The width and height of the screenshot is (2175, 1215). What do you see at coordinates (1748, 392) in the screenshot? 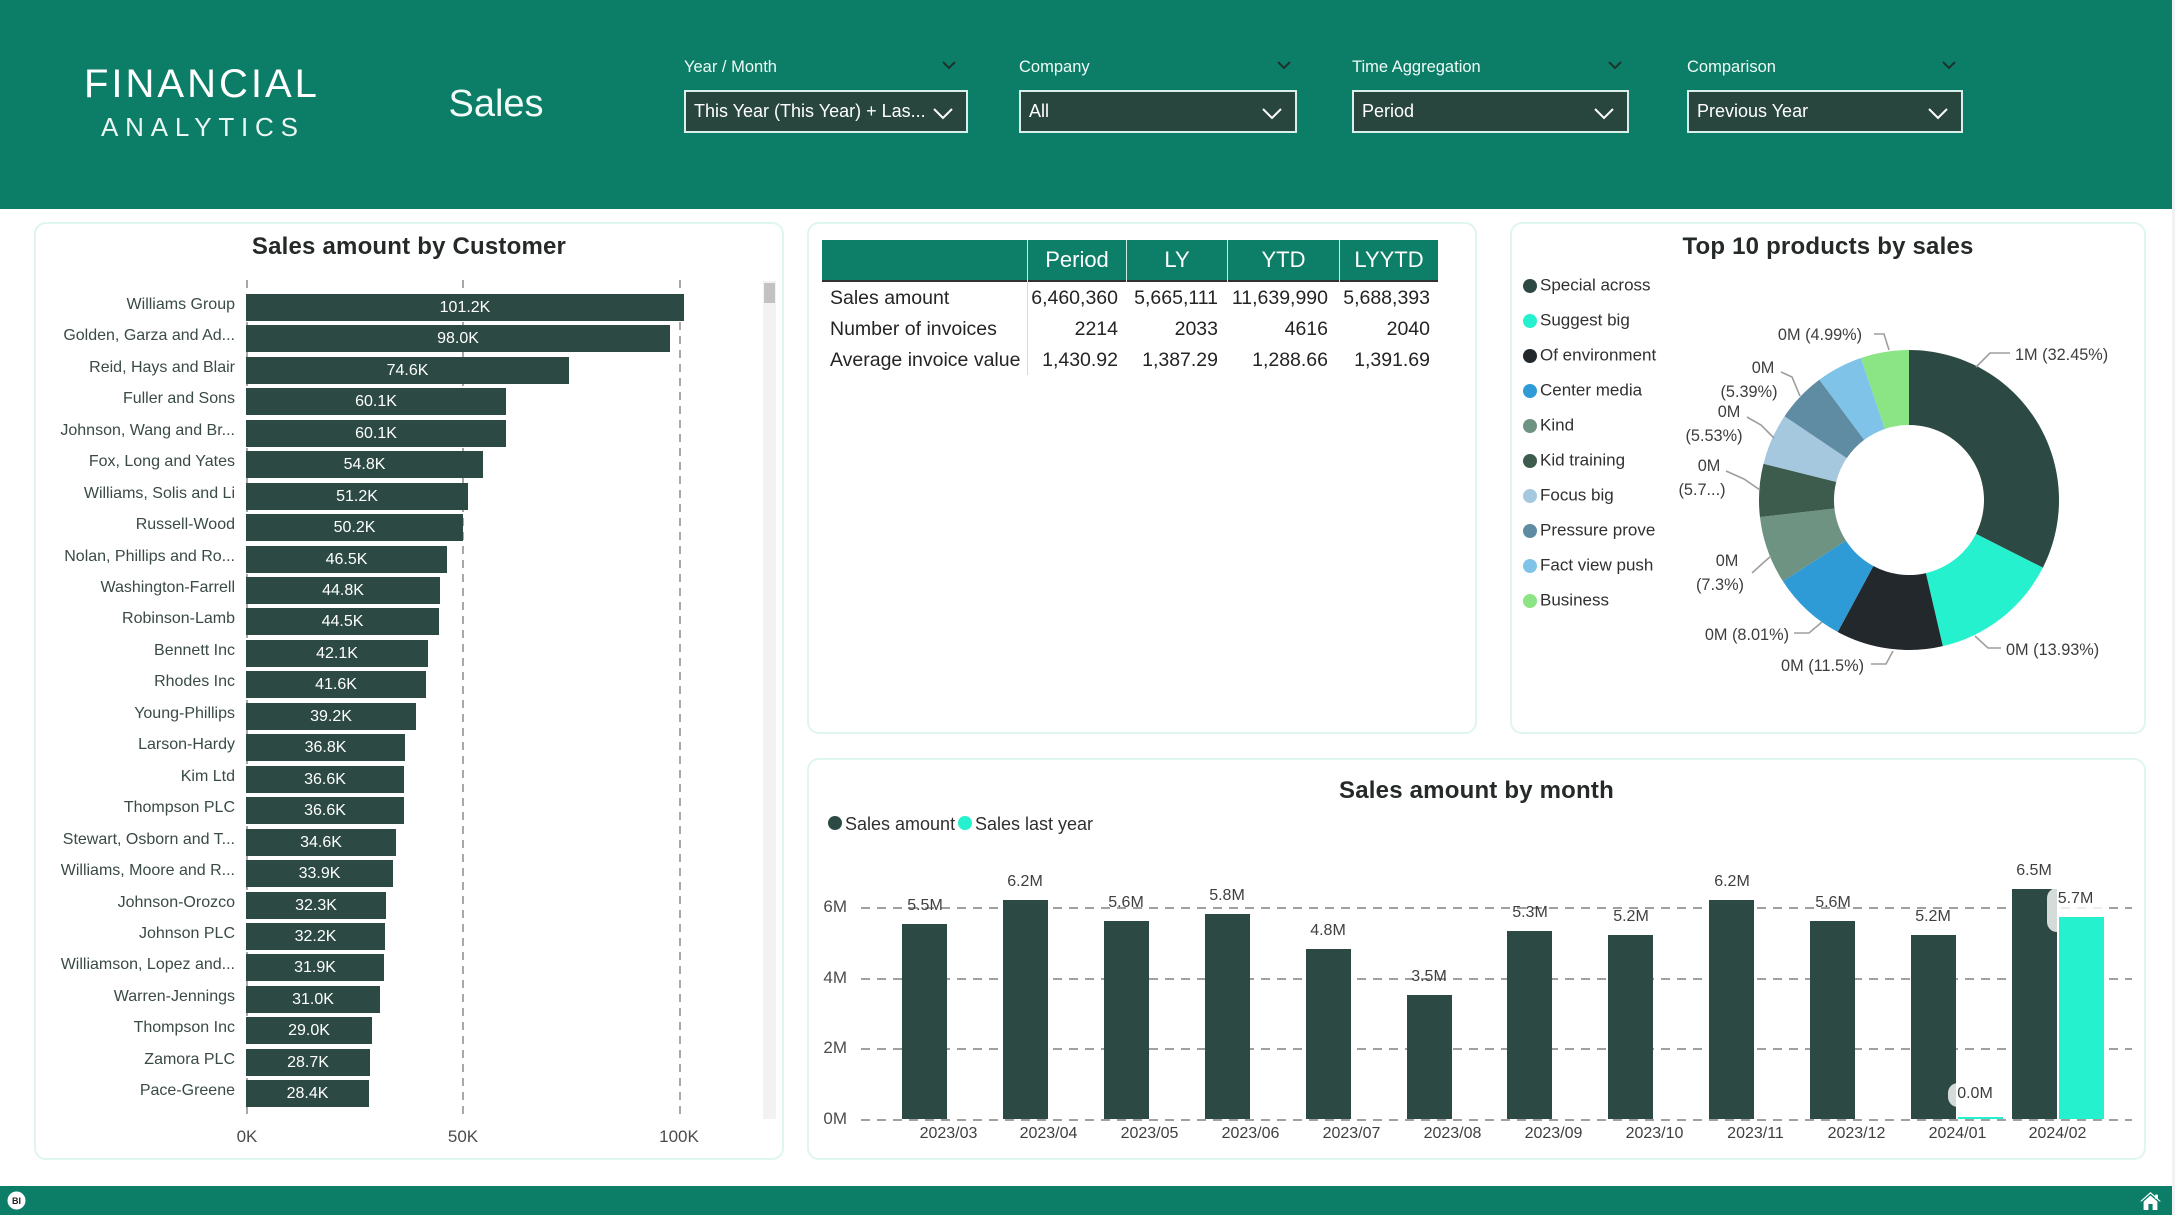
I see `svg-text: (5.39%)` at bounding box center [1748, 392].